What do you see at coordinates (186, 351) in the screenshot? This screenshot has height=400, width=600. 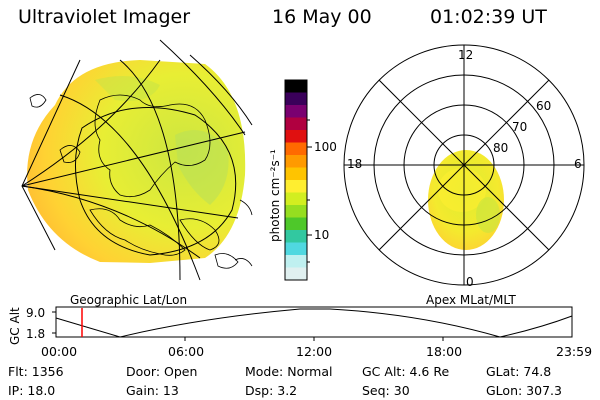 I see `timeline-tick-1: 06:00` at bounding box center [186, 351].